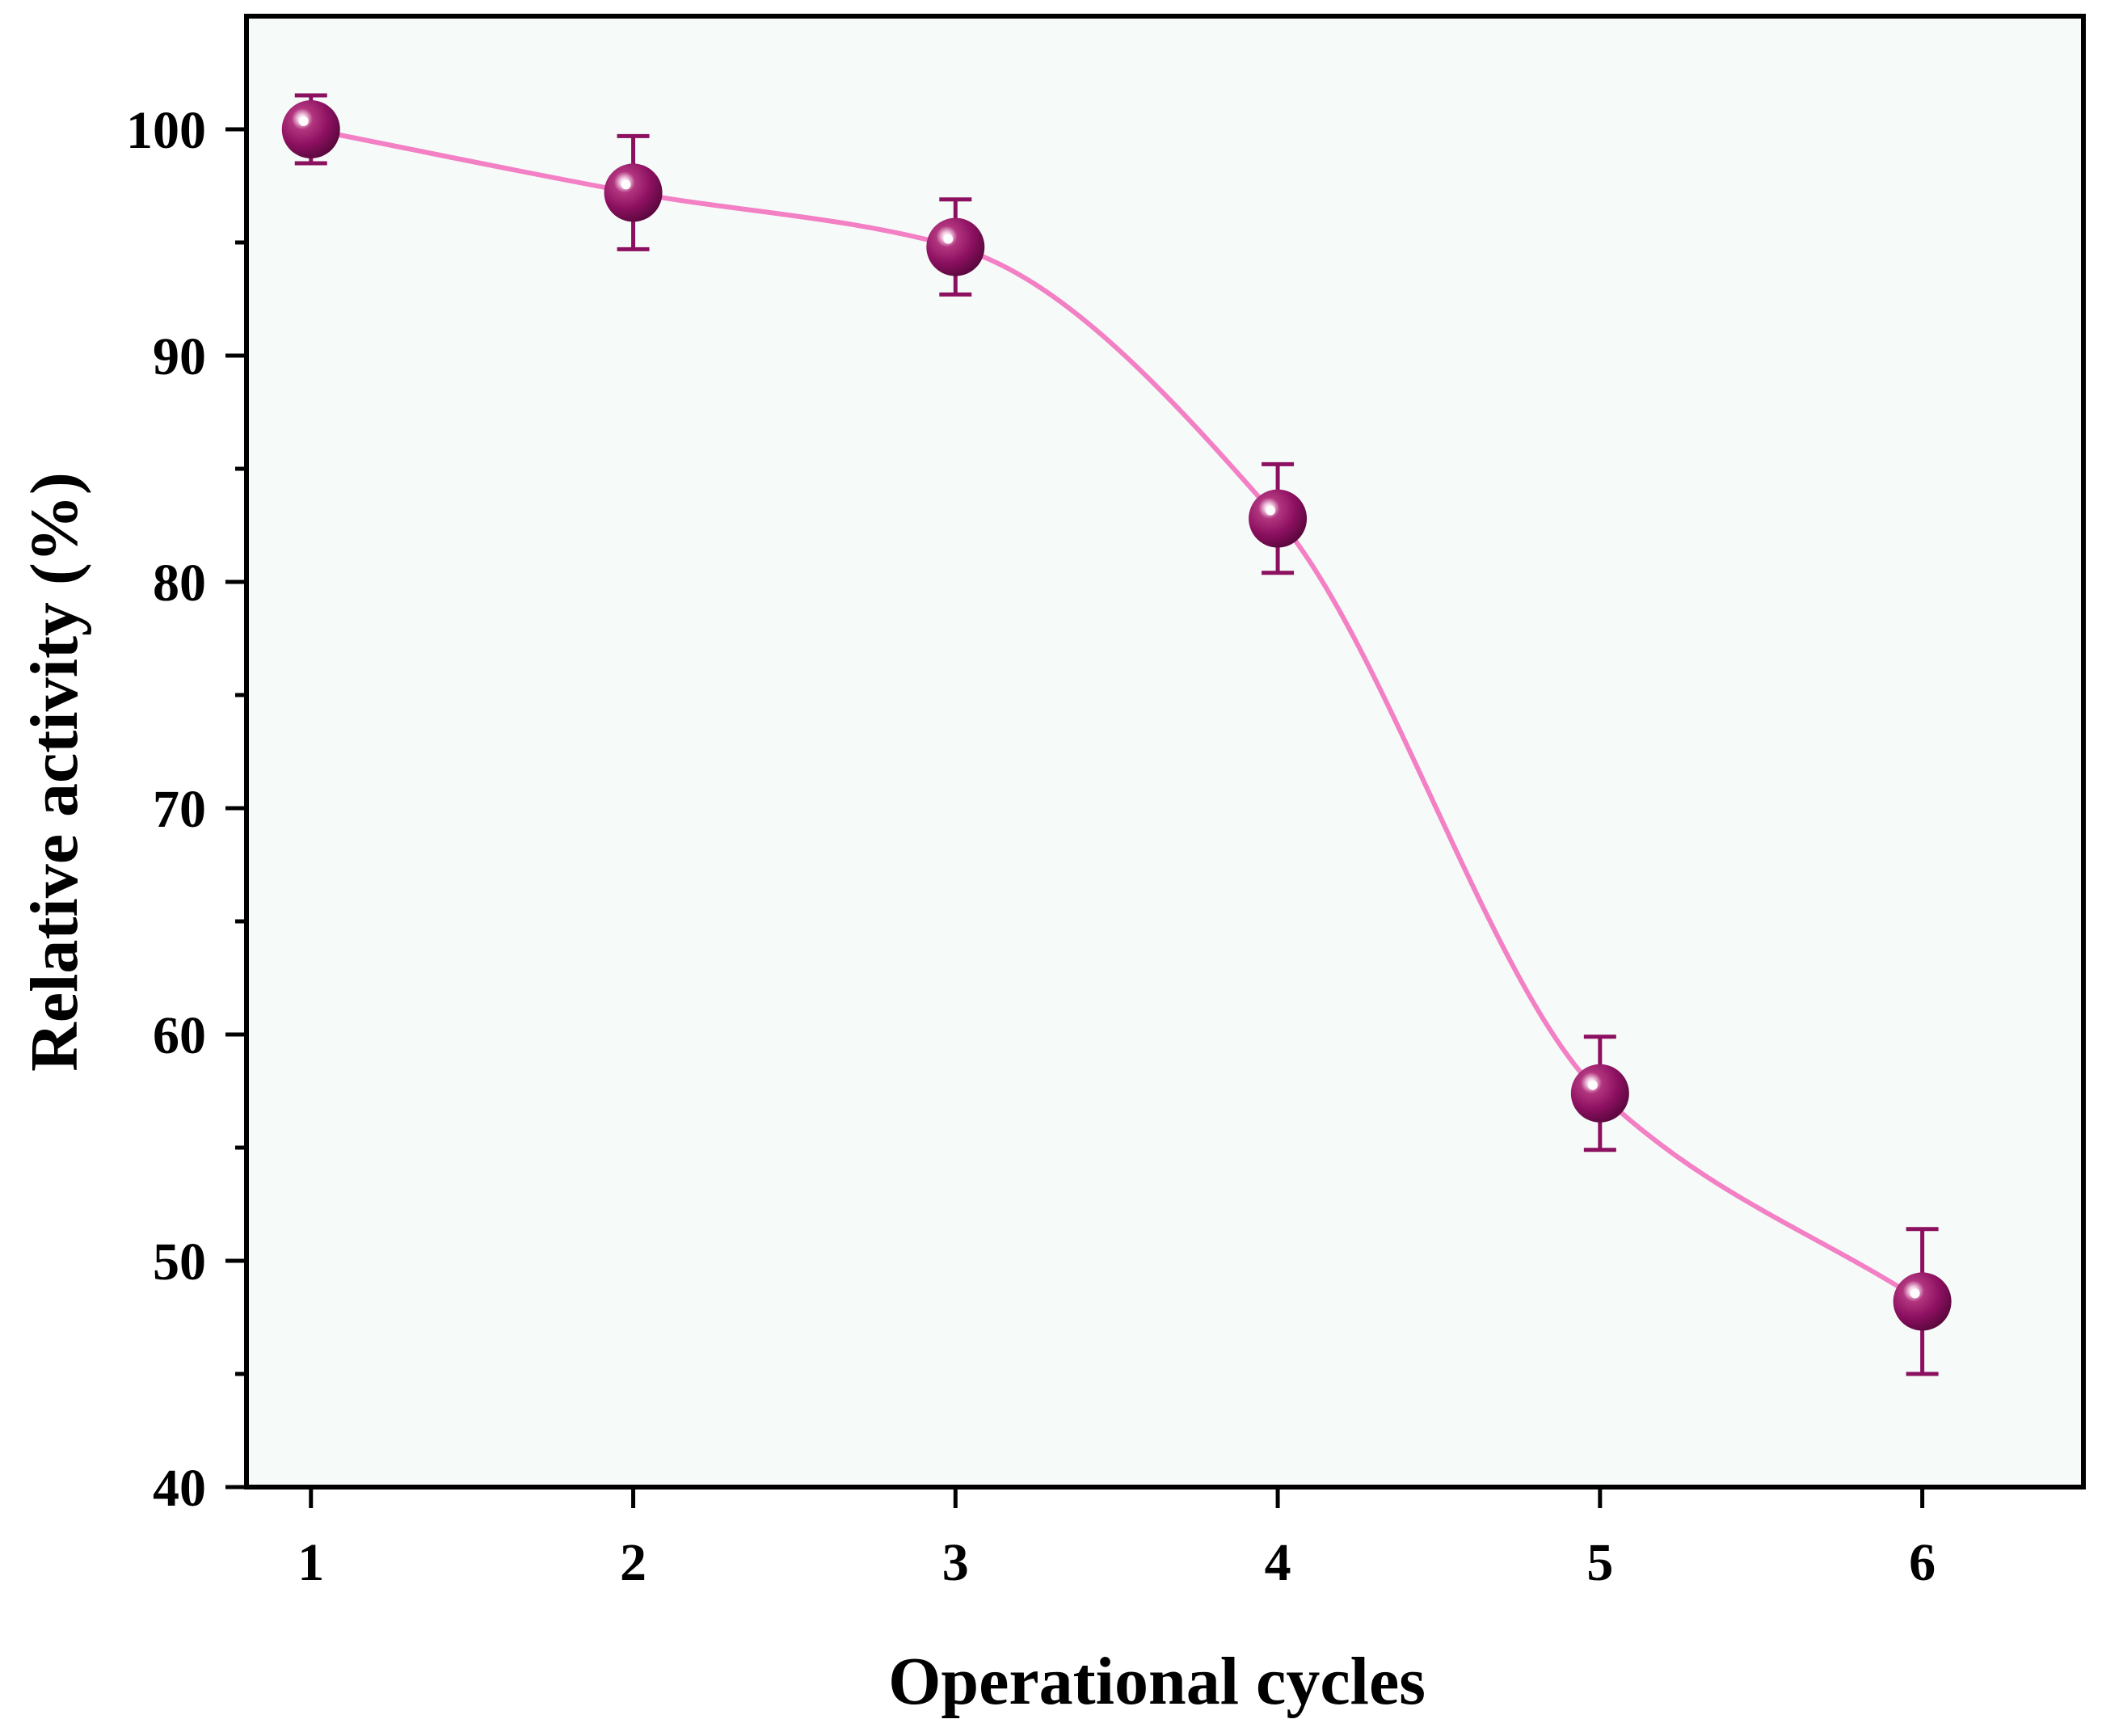 Image resolution: width=2102 pixels, height=1736 pixels. What do you see at coordinates (310, 1562) in the screenshot?
I see `x-tick-label: 1` at bounding box center [310, 1562].